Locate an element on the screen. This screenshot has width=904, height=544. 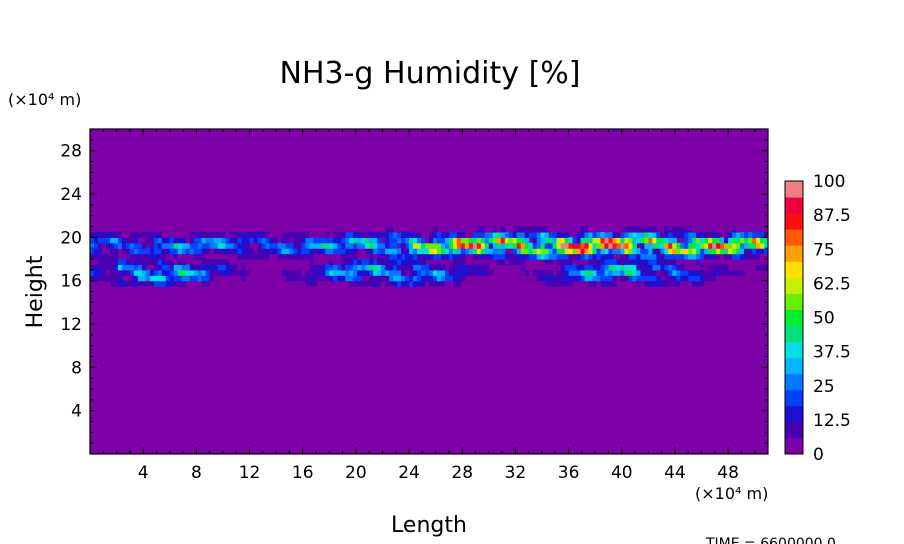
colorbar-label: 50 is located at coordinates (824, 319).